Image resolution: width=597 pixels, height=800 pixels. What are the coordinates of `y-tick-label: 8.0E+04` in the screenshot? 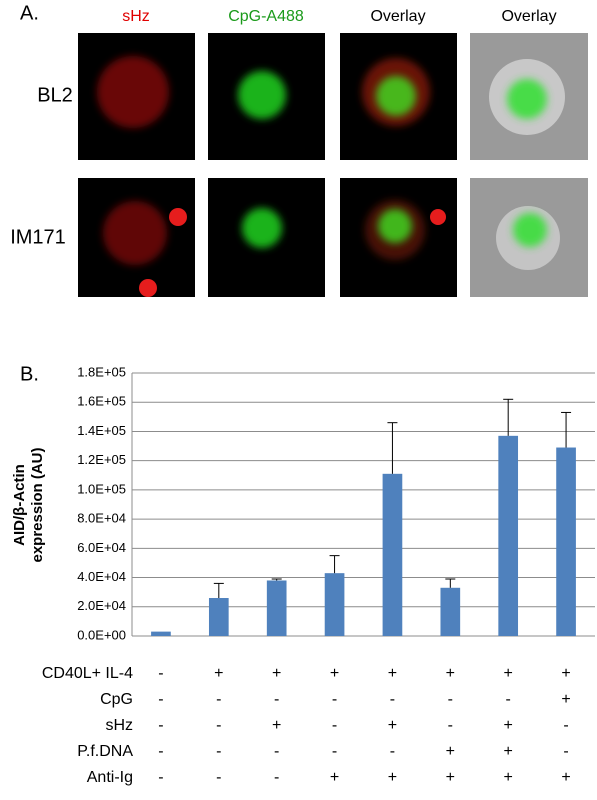 It's located at (101, 518).